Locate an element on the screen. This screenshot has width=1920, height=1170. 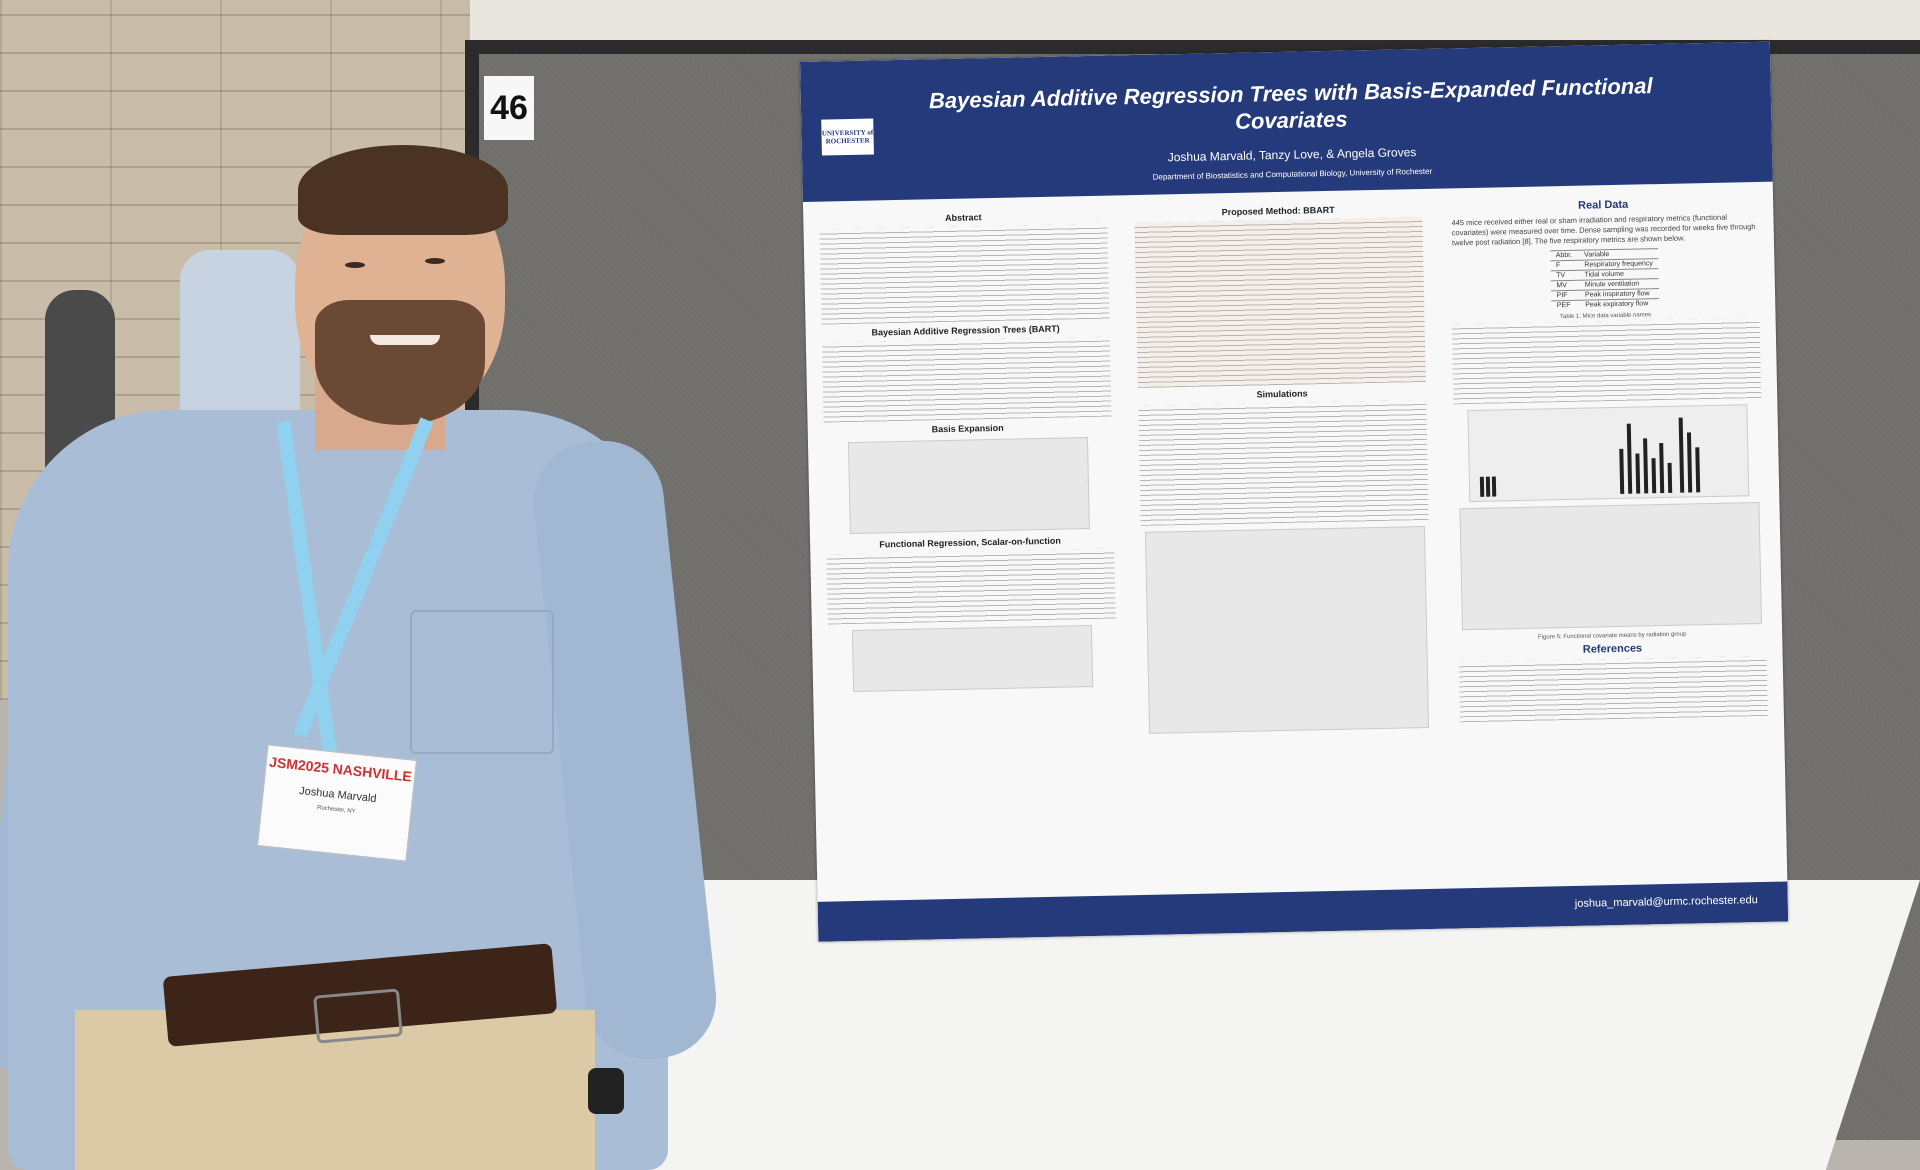
references-heading: References is located at coordinates (1612, 649).